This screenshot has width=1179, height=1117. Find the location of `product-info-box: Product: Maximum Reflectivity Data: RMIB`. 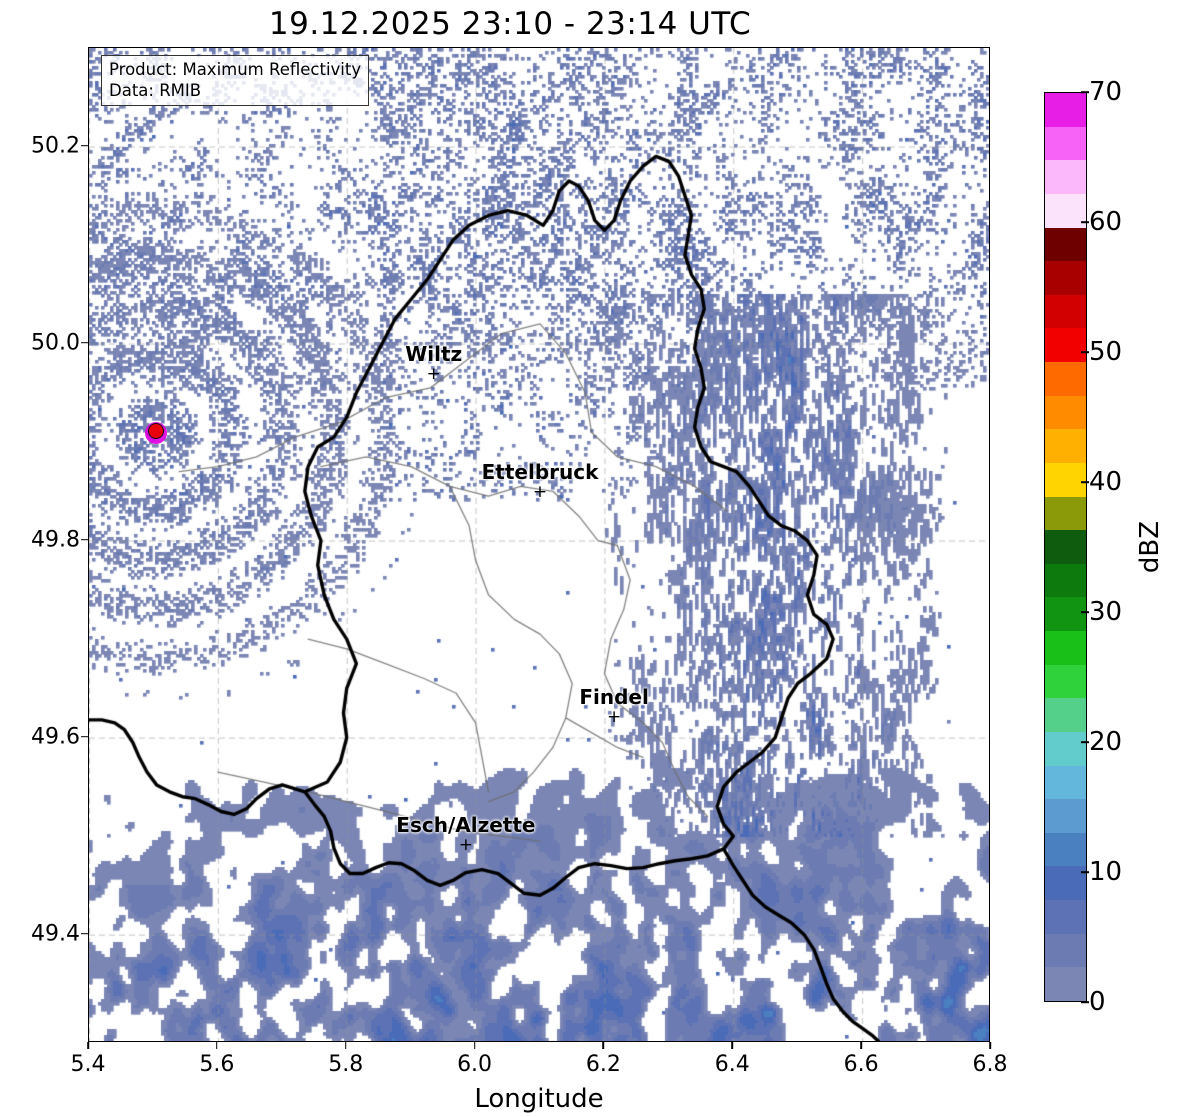

product-info-box: Product: Maximum Reflectivity Data: RMIB is located at coordinates (235, 81).